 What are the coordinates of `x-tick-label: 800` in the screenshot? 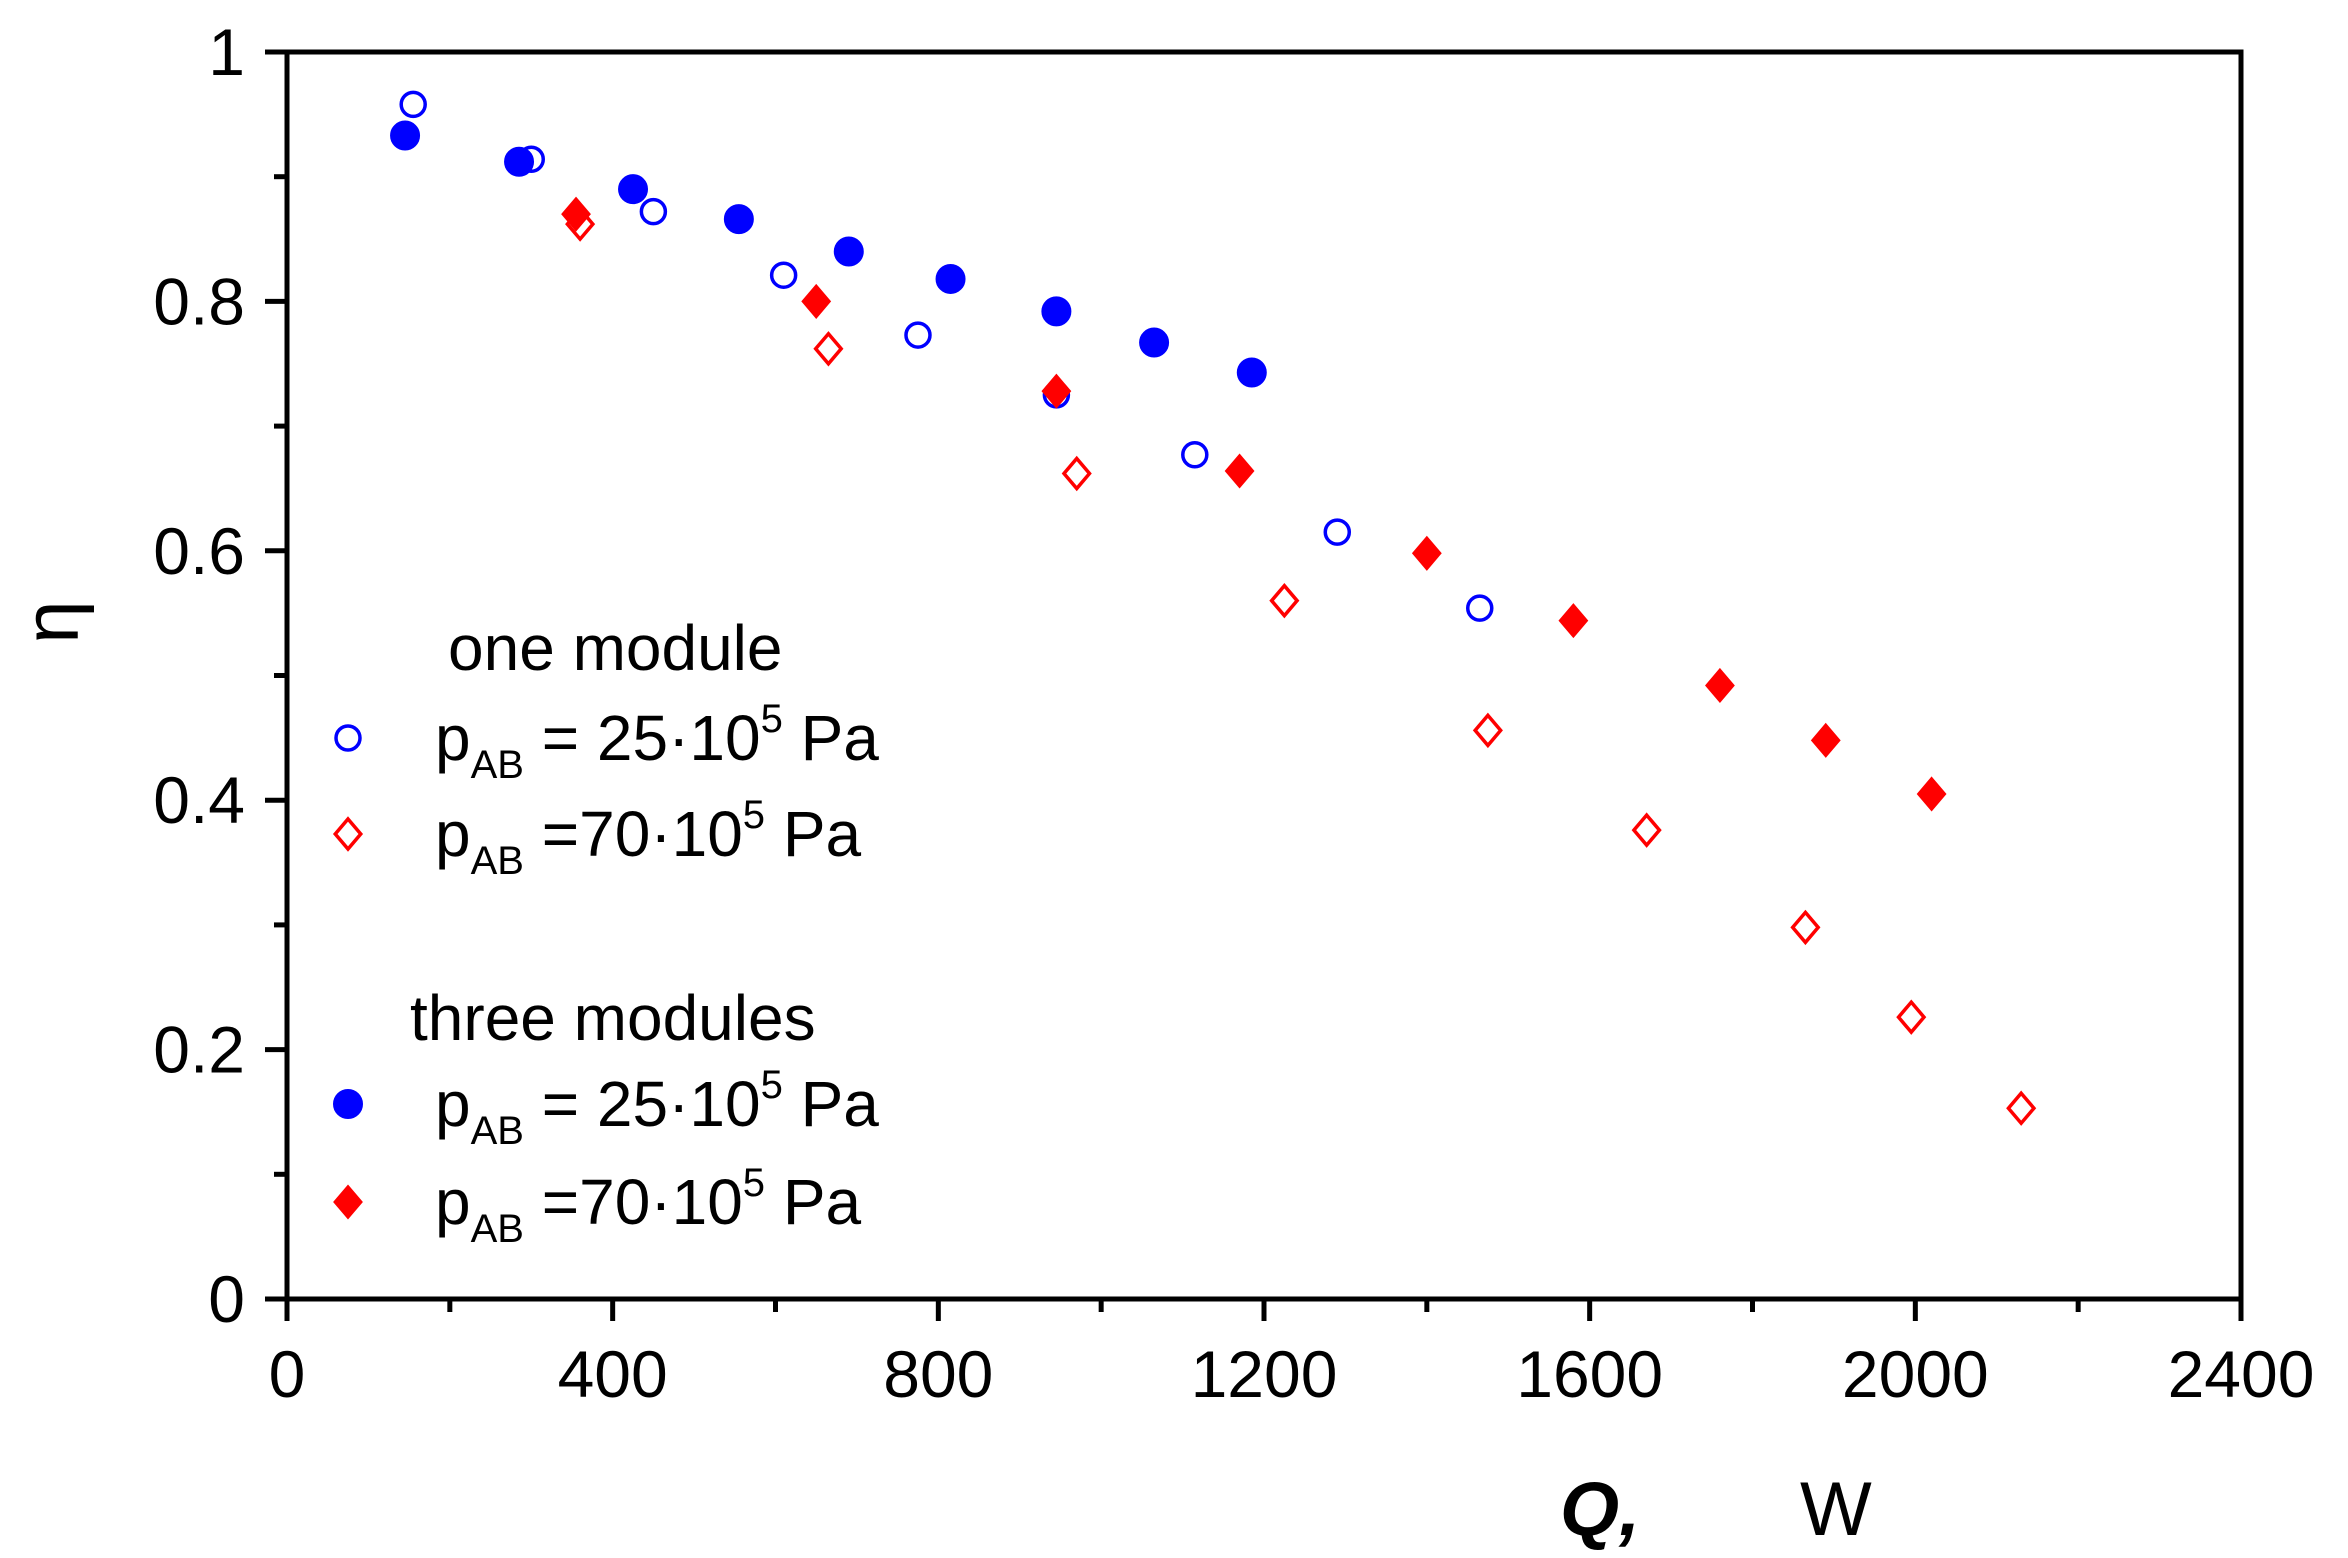 It's located at (938, 1374).